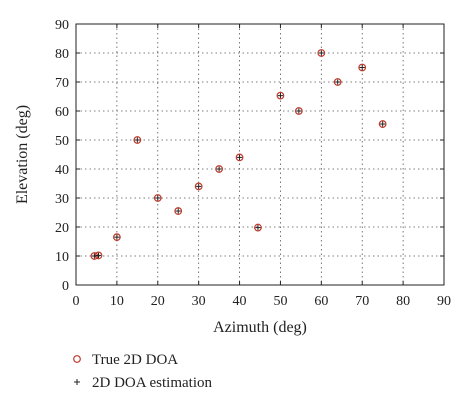 The height and width of the screenshot is (405, 474). Describe the element at coordinates (142, 371) in the screenshot. I see `legend: True 2D DOA 2D DOA estimation` at that location.